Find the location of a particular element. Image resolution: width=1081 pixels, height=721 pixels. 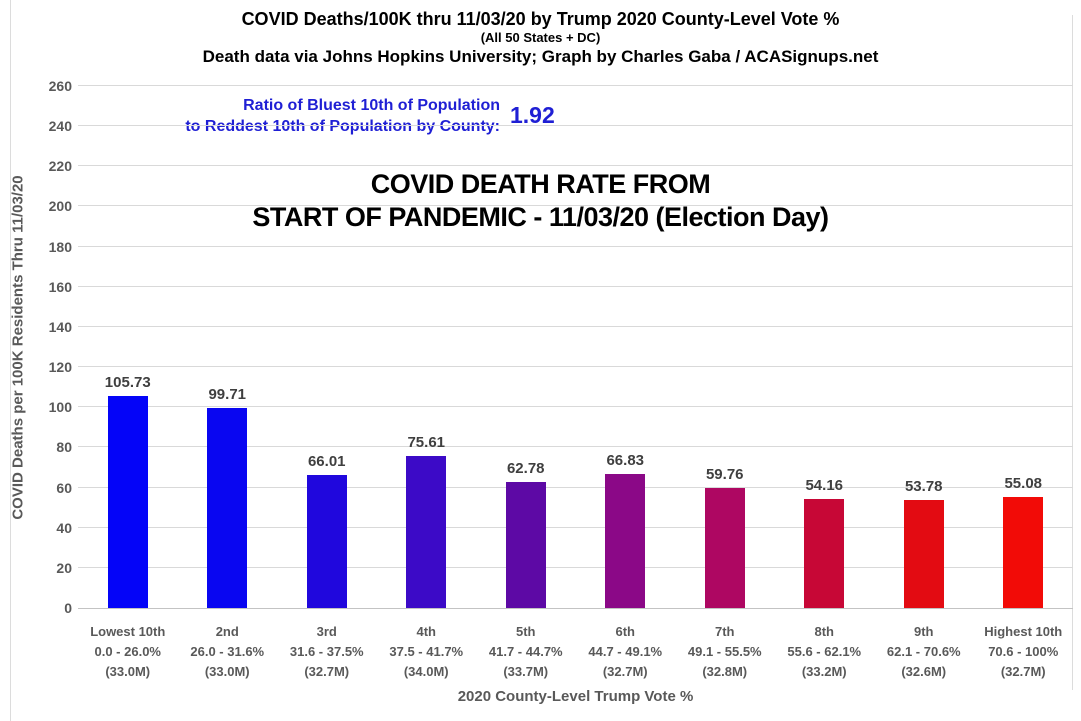

y-tick-label: 140 is located at coordinates (60, 326).